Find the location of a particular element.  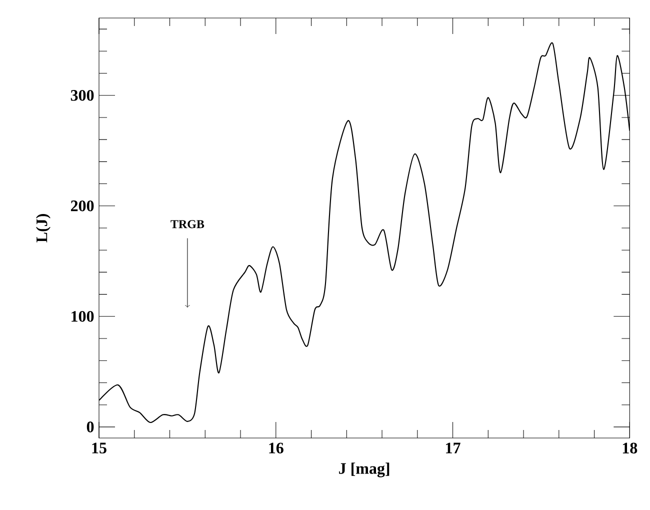

x-tick-label: 15 is located at coordinates (99, 448).